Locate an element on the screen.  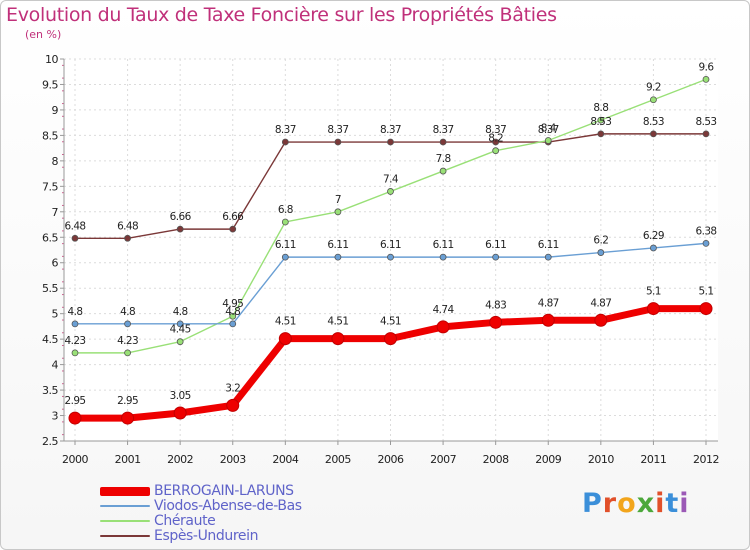
proxiti-logo: Proxiti is located at coordinates (636, 503).